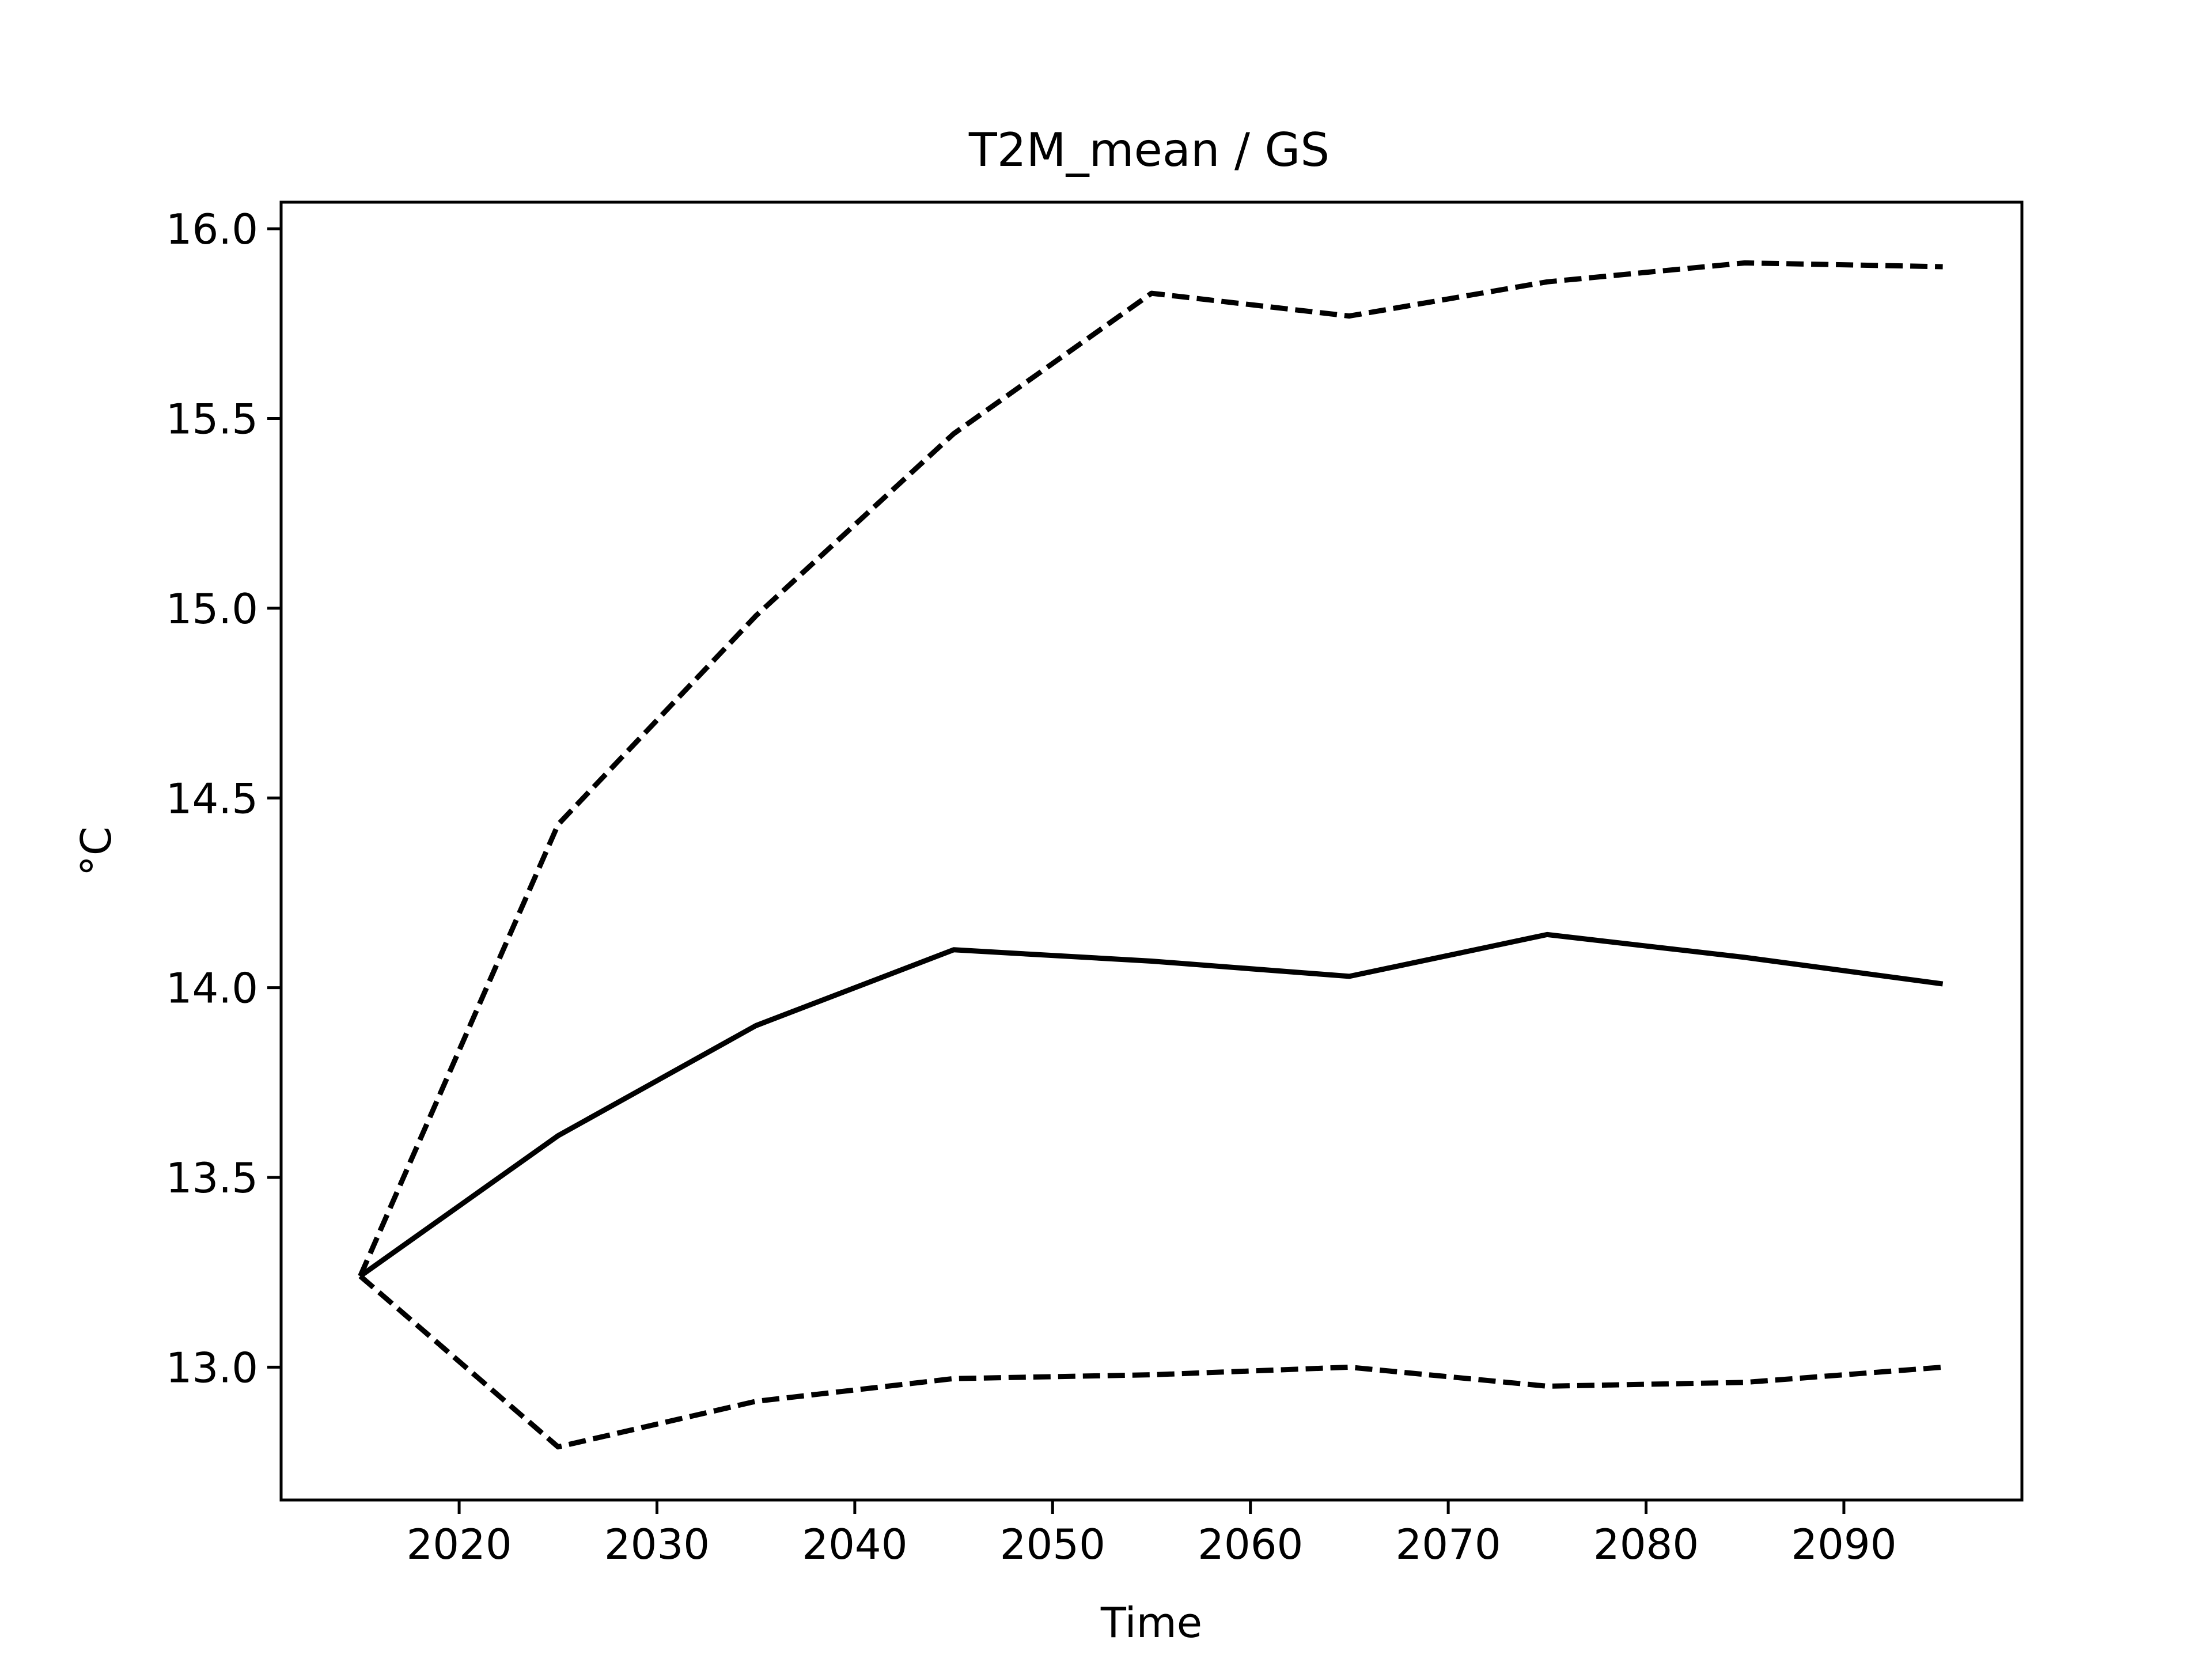  I want to click on x-tick-label: 2080, so click(1646, 1544).